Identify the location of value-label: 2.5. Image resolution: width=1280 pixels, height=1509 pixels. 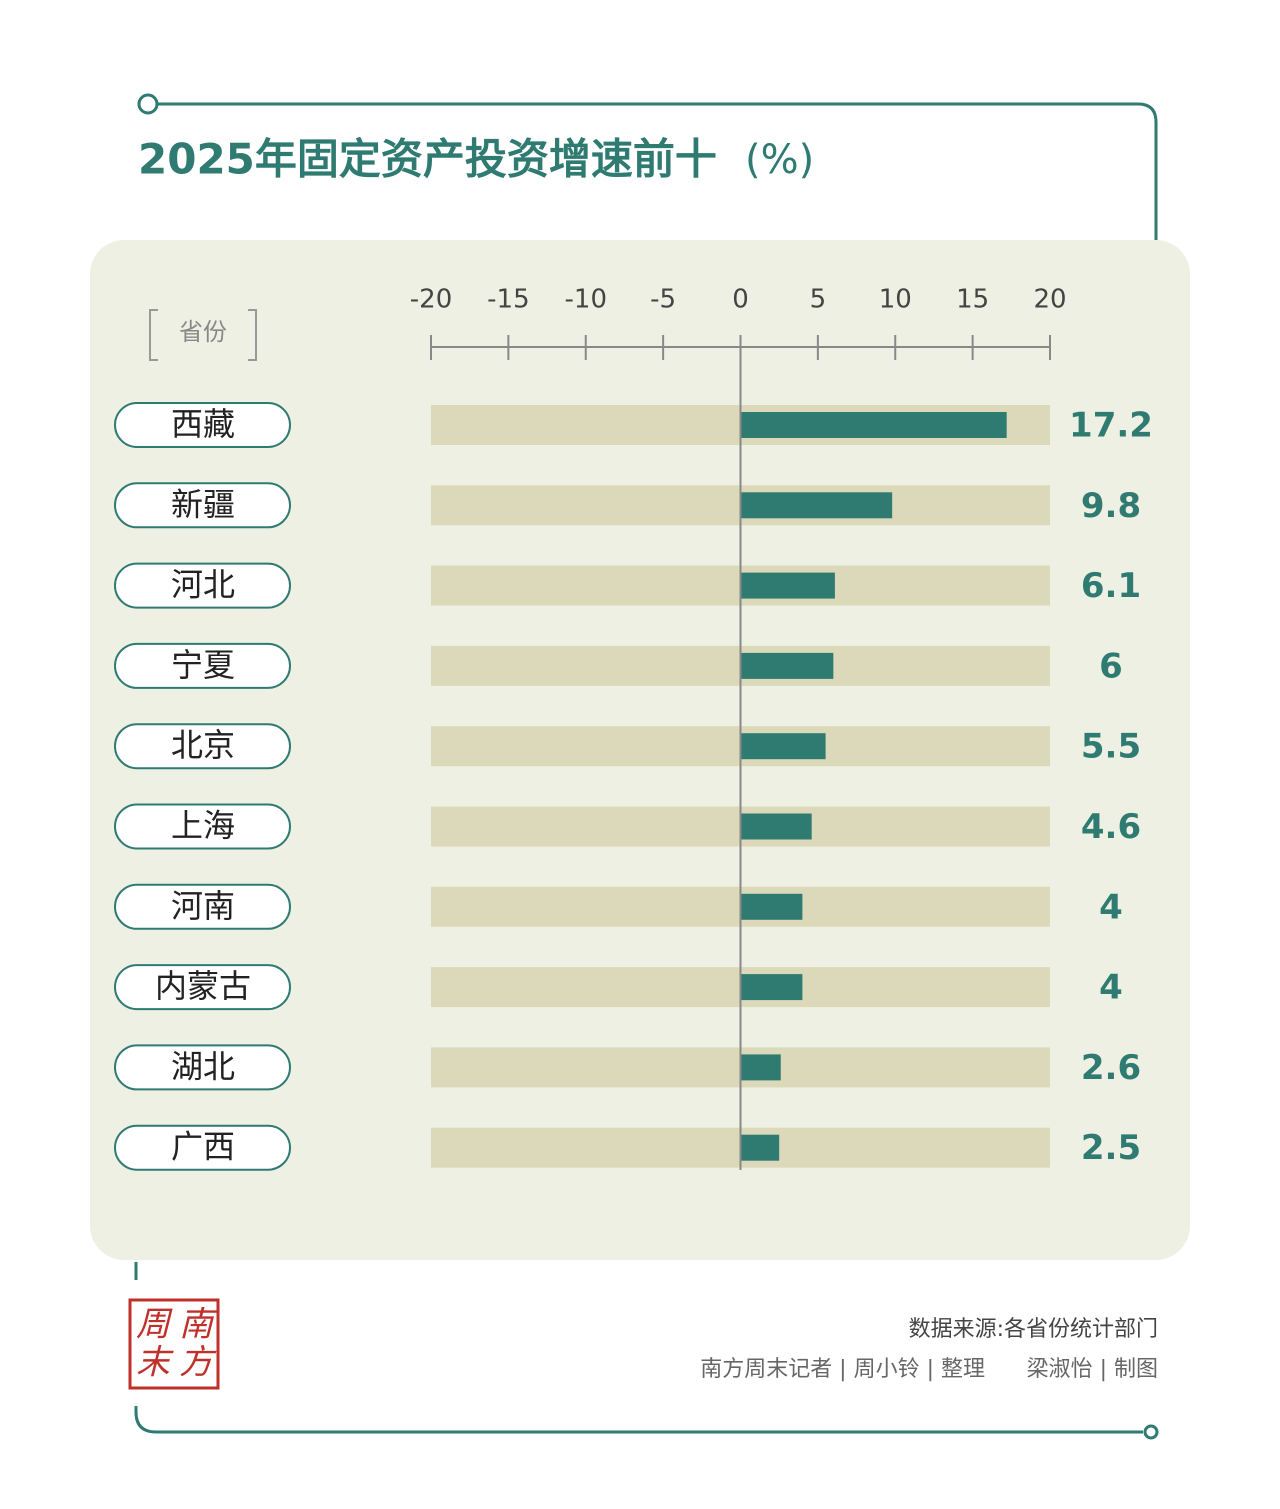
(1111, 1148).